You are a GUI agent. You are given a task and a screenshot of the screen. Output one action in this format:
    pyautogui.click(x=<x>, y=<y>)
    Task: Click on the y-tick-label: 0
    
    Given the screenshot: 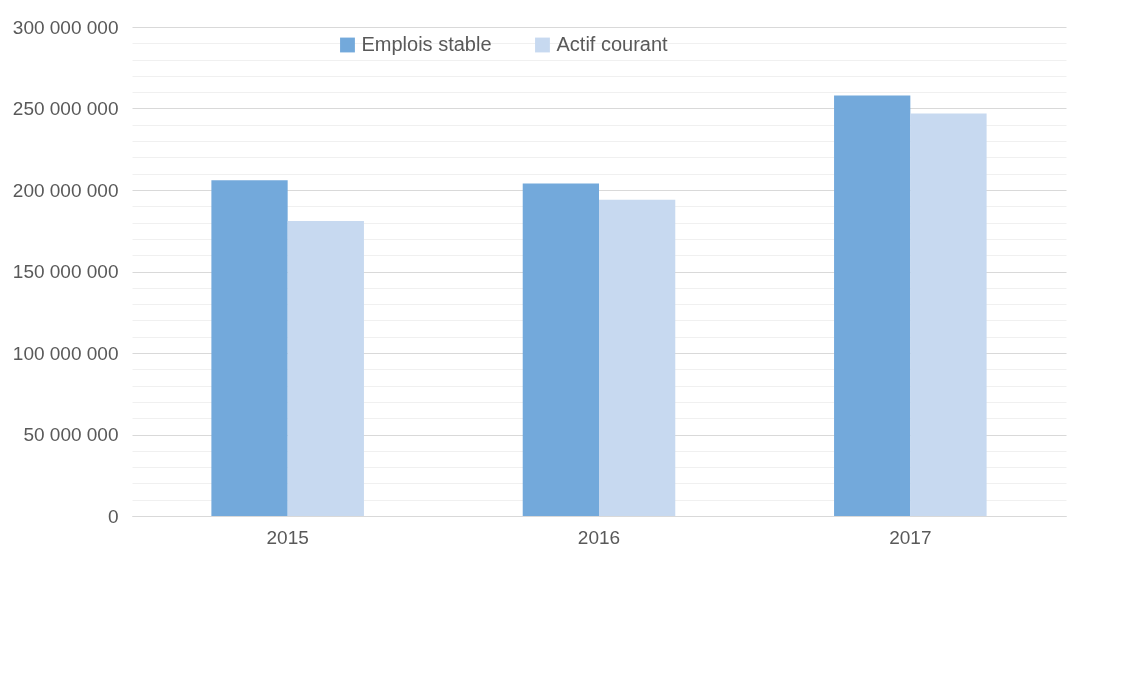 What is the action you would take?
    pyautogui.click(x=113, y=516)
    